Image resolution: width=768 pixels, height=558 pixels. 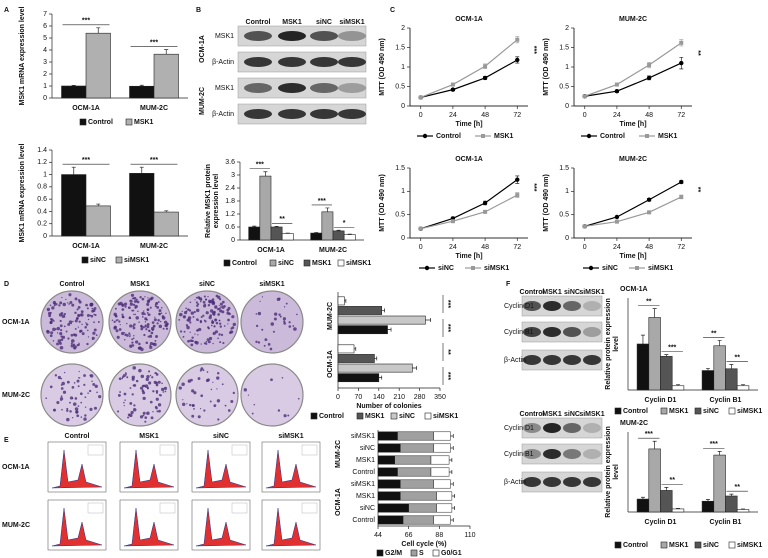 I want to click on flow-column-label: siNC, so click(x=221, y=436).